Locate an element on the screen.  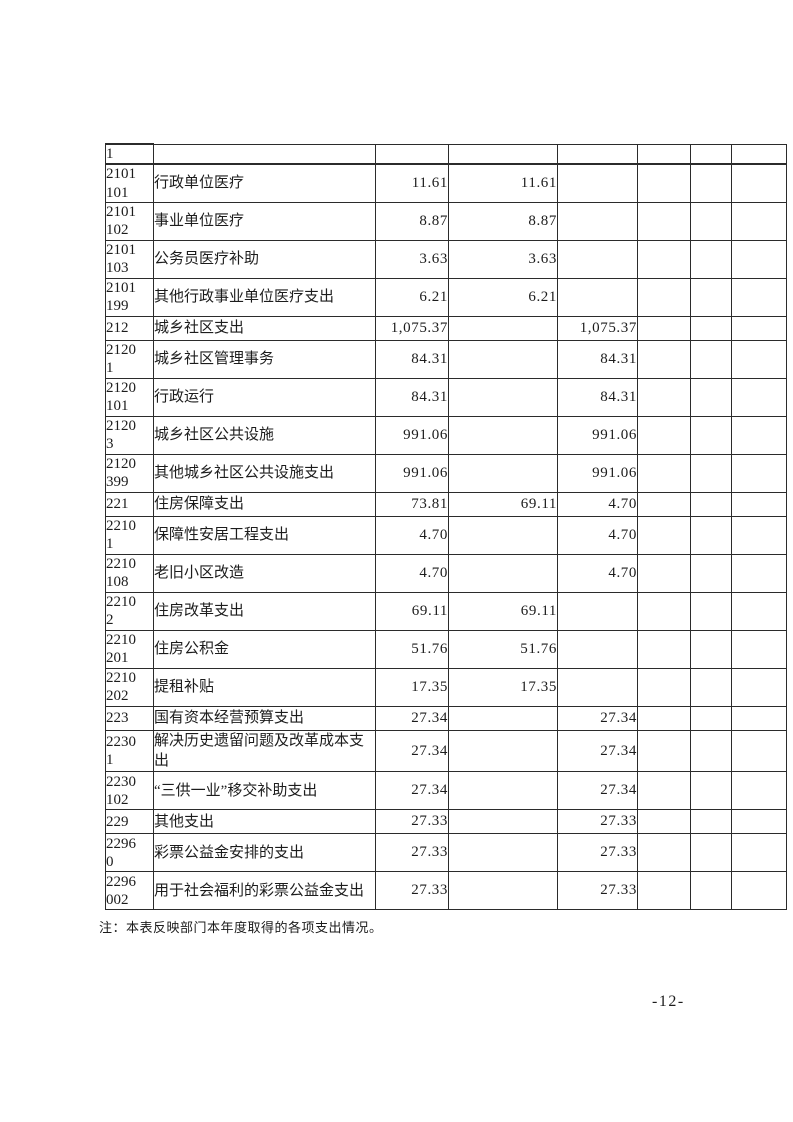
table-row: 212 城乡社区支出 1,075.37 1,075.37 is located at coordinates (446, 328).